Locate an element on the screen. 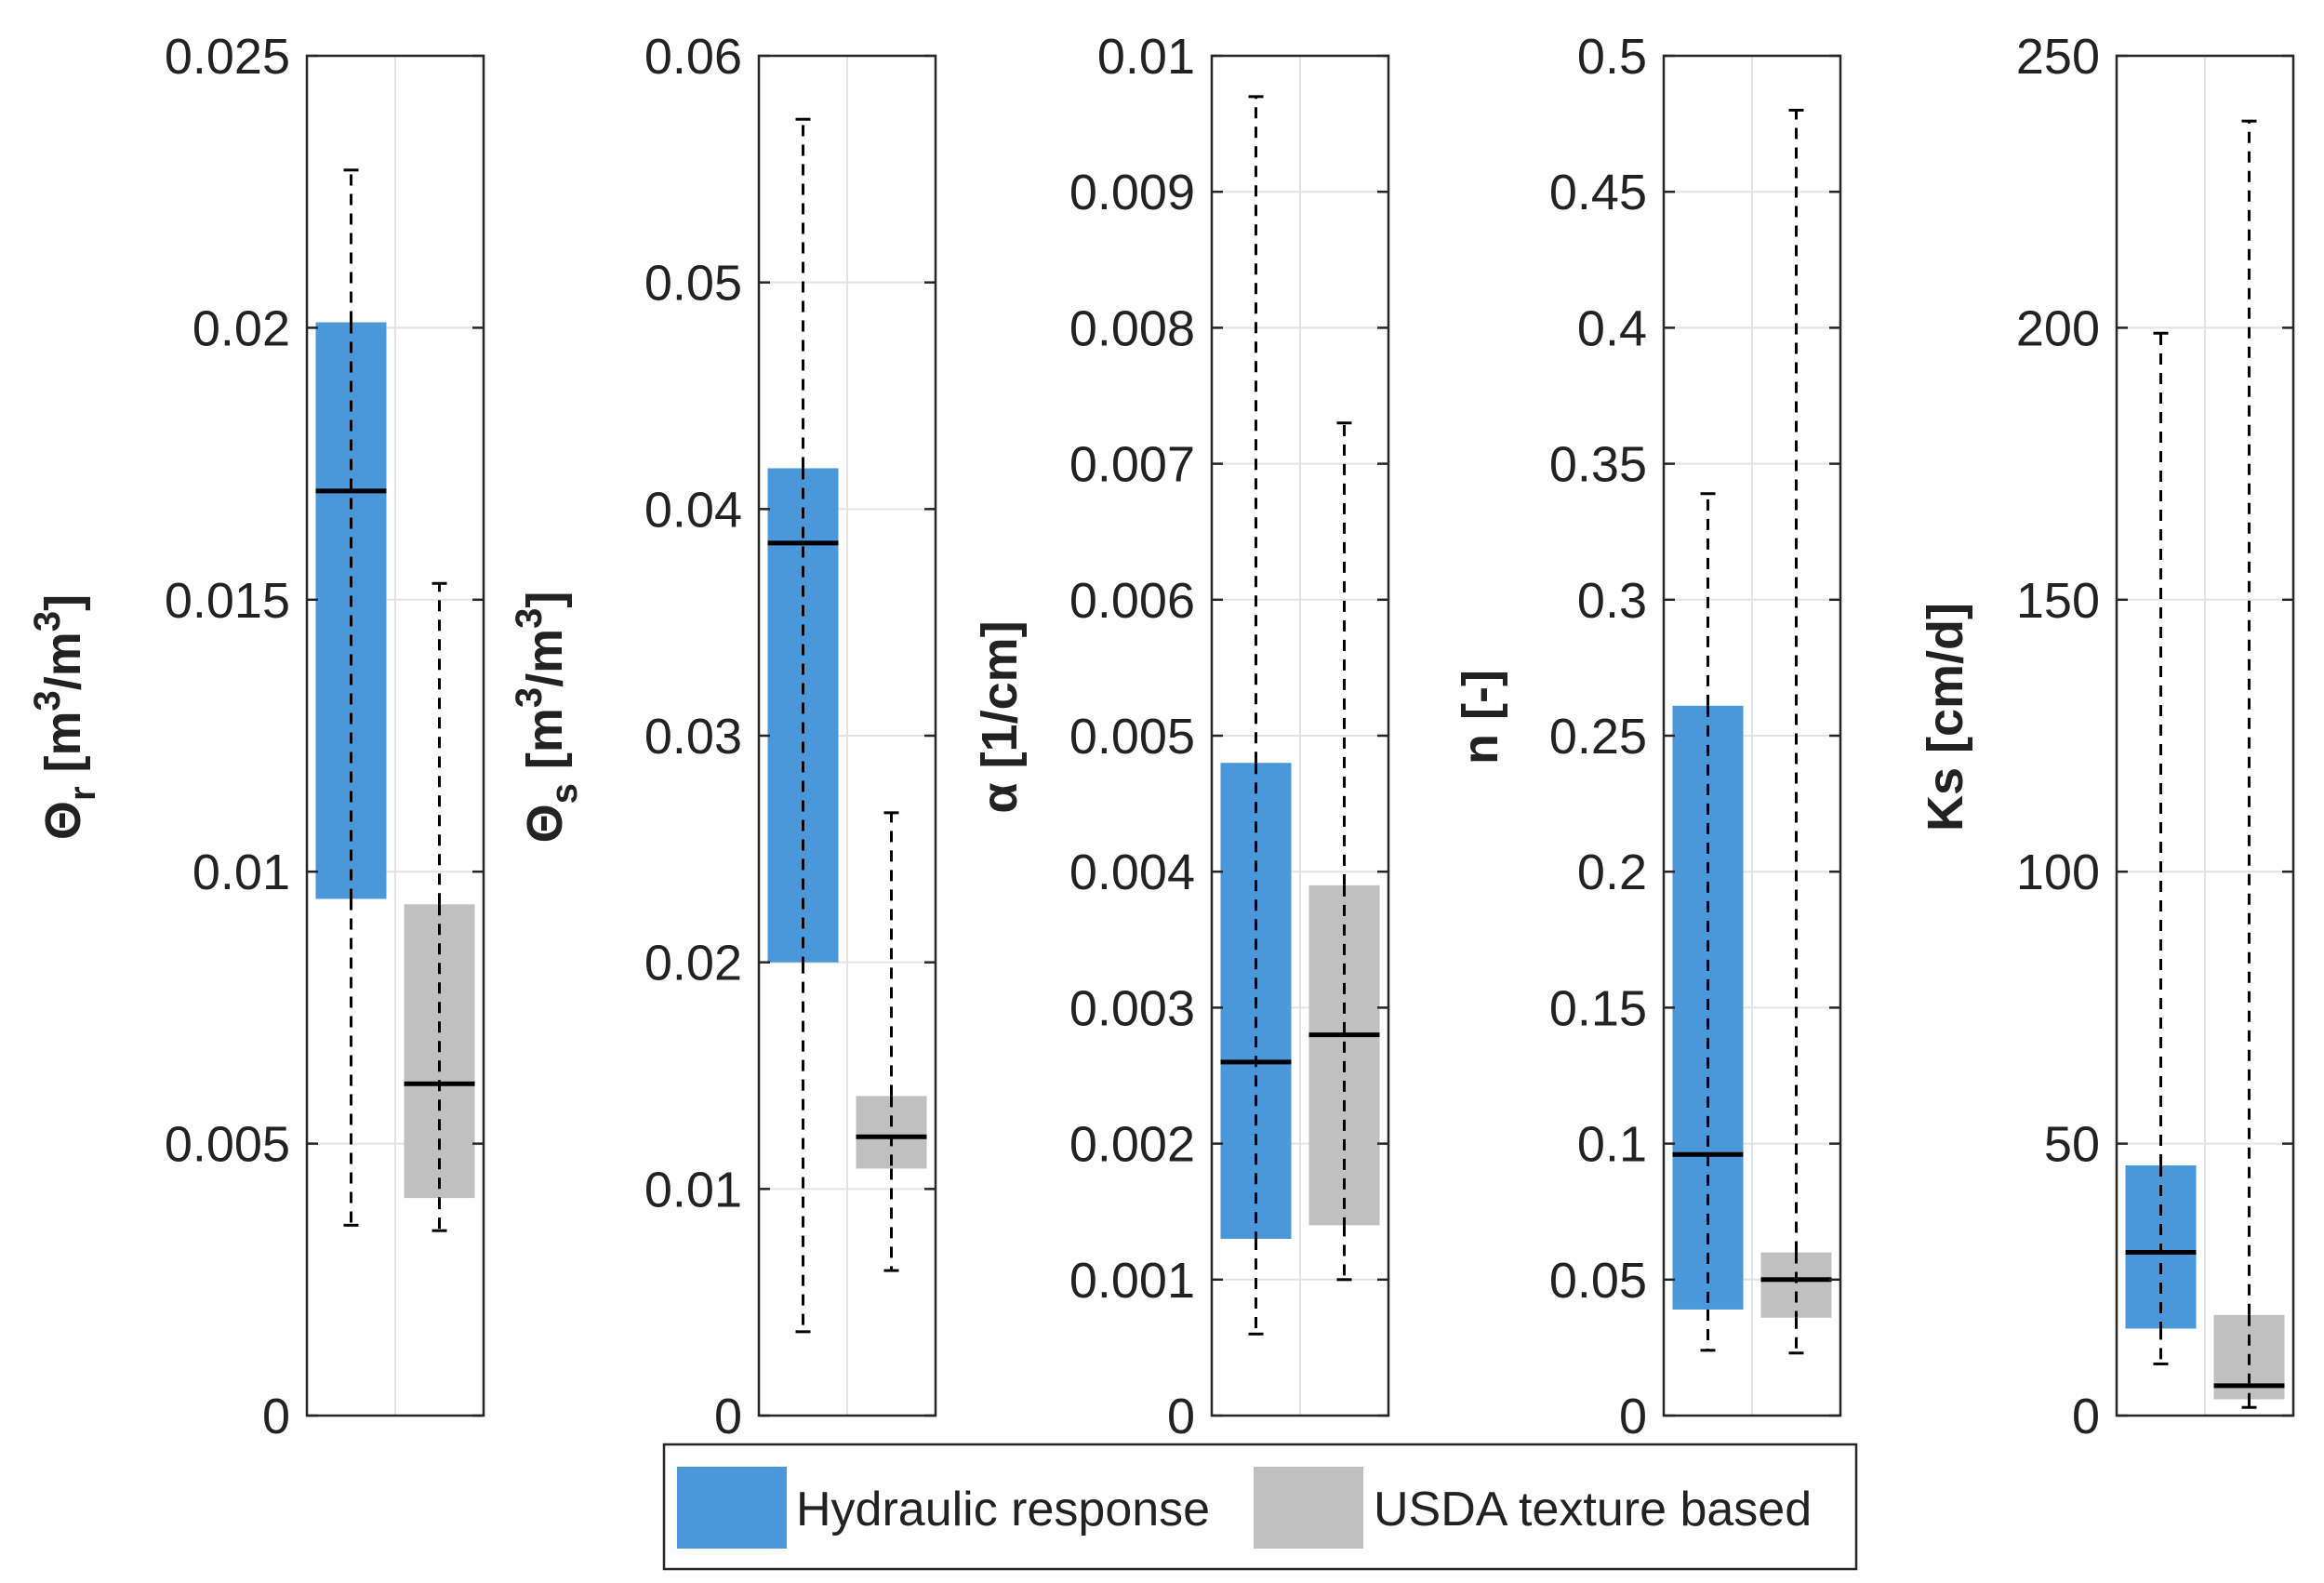 The width and height of the screenshot is (2324, 1583). ytick-label-n-8: 0.4 is located at coordinates (1612, 328).